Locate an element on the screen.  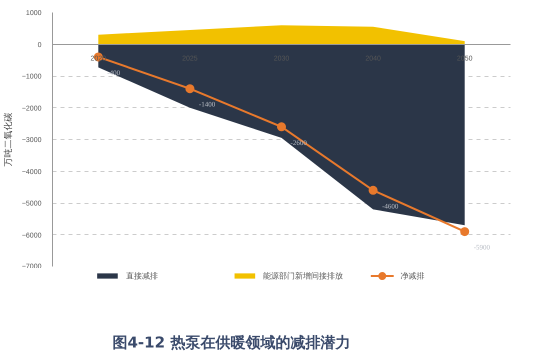
legend-label: 能源部门新增间接排放 is located at coordinates (303, 276).